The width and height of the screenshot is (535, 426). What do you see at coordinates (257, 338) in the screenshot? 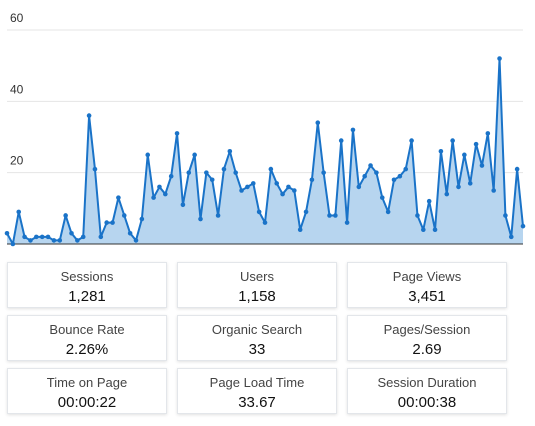
I see `metric-card-organic-search: Organic Search 33` at bounding box center [257, 338].